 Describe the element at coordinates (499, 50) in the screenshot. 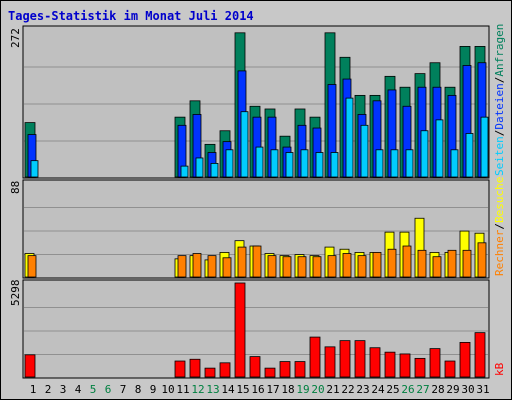

I see `legend-anfragen: Anfragen` at that location.